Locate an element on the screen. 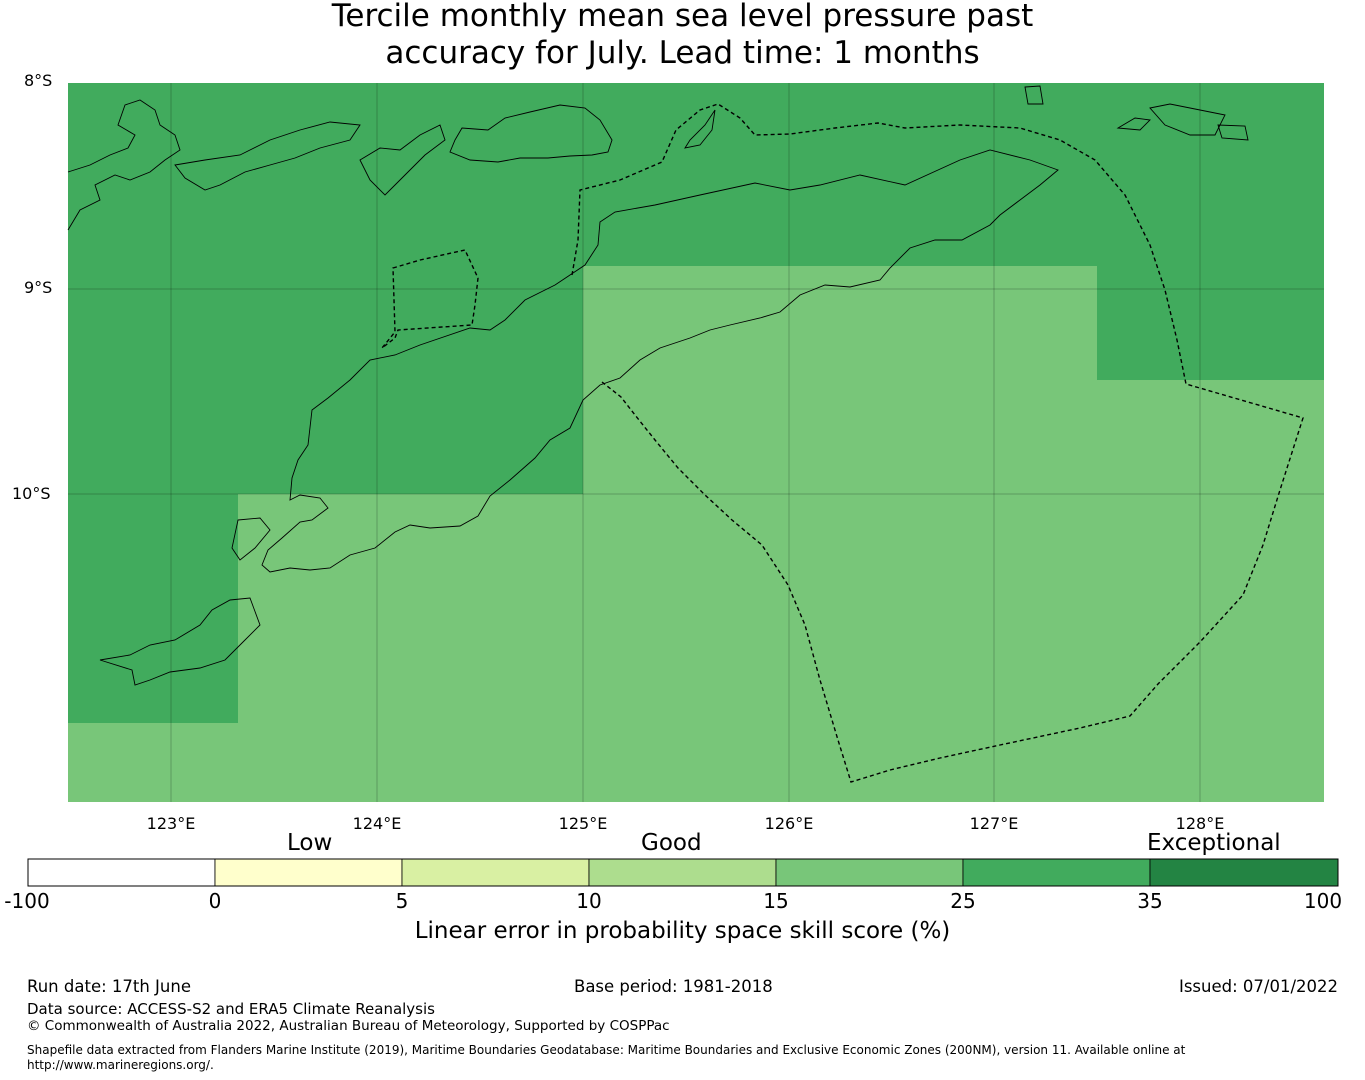 The width and height of the screenshot is (1365, 1080). eez-oecusse is located at coordinates (430, 299).